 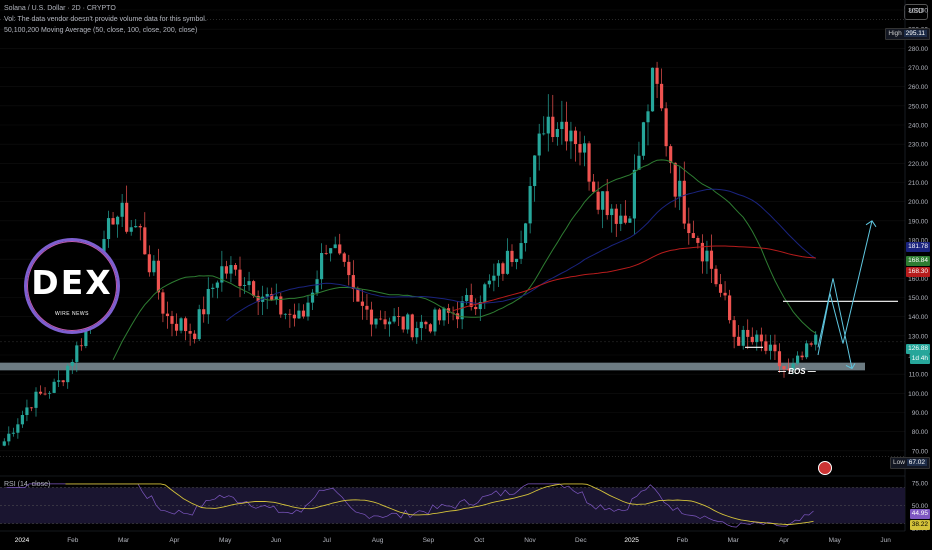 What do you see at coordinates (123, 540) in the screenshot?
I see `time-tick-label: Mar` at bounding box center [123, 540].